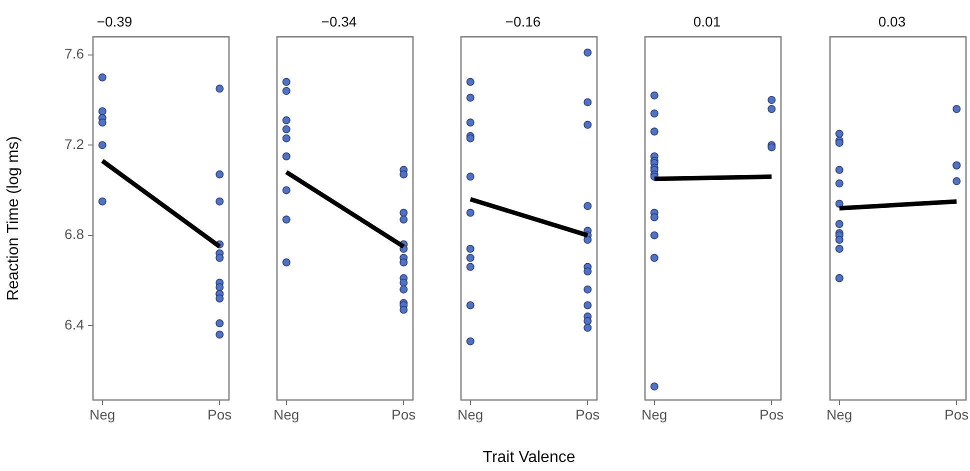 The image size is (970, 471). Describe the element at coordinates (529, 457) in the screenshot. I see `x-axis-title: Trait Valence` at that location.